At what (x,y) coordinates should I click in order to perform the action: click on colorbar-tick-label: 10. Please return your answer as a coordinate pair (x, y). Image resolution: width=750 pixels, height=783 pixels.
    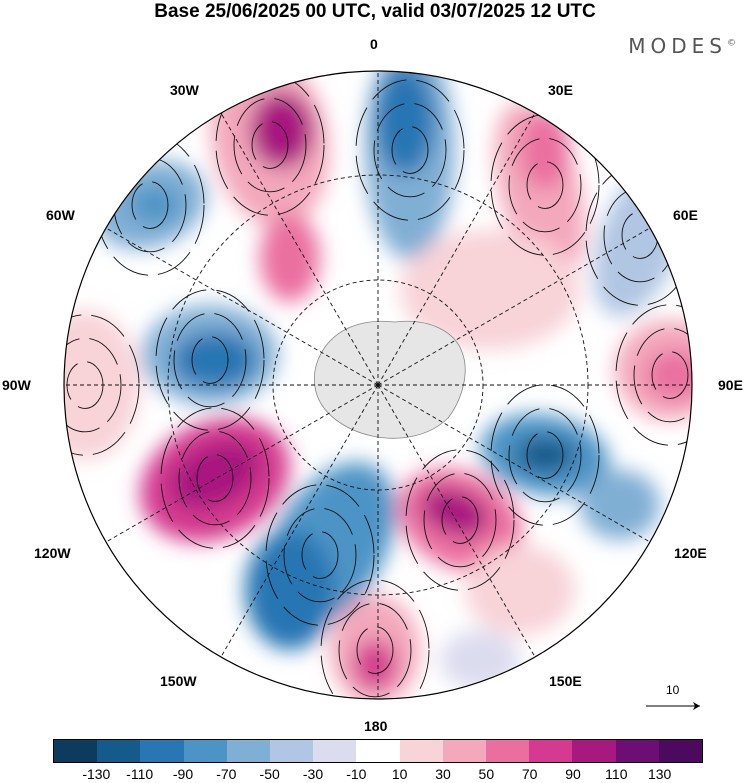
    Looking at the image, I should click on (399, 774).